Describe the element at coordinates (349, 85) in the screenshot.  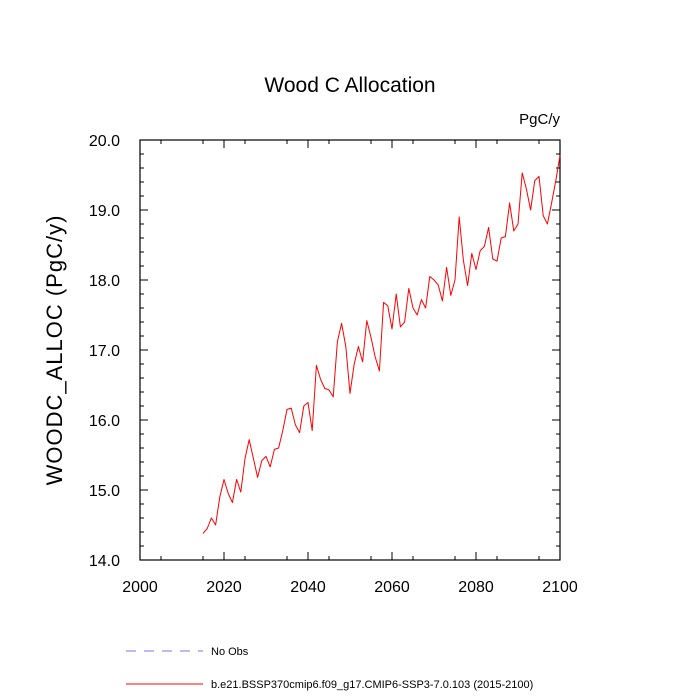
I see `chart-title: Wood C Allocation` at that location.